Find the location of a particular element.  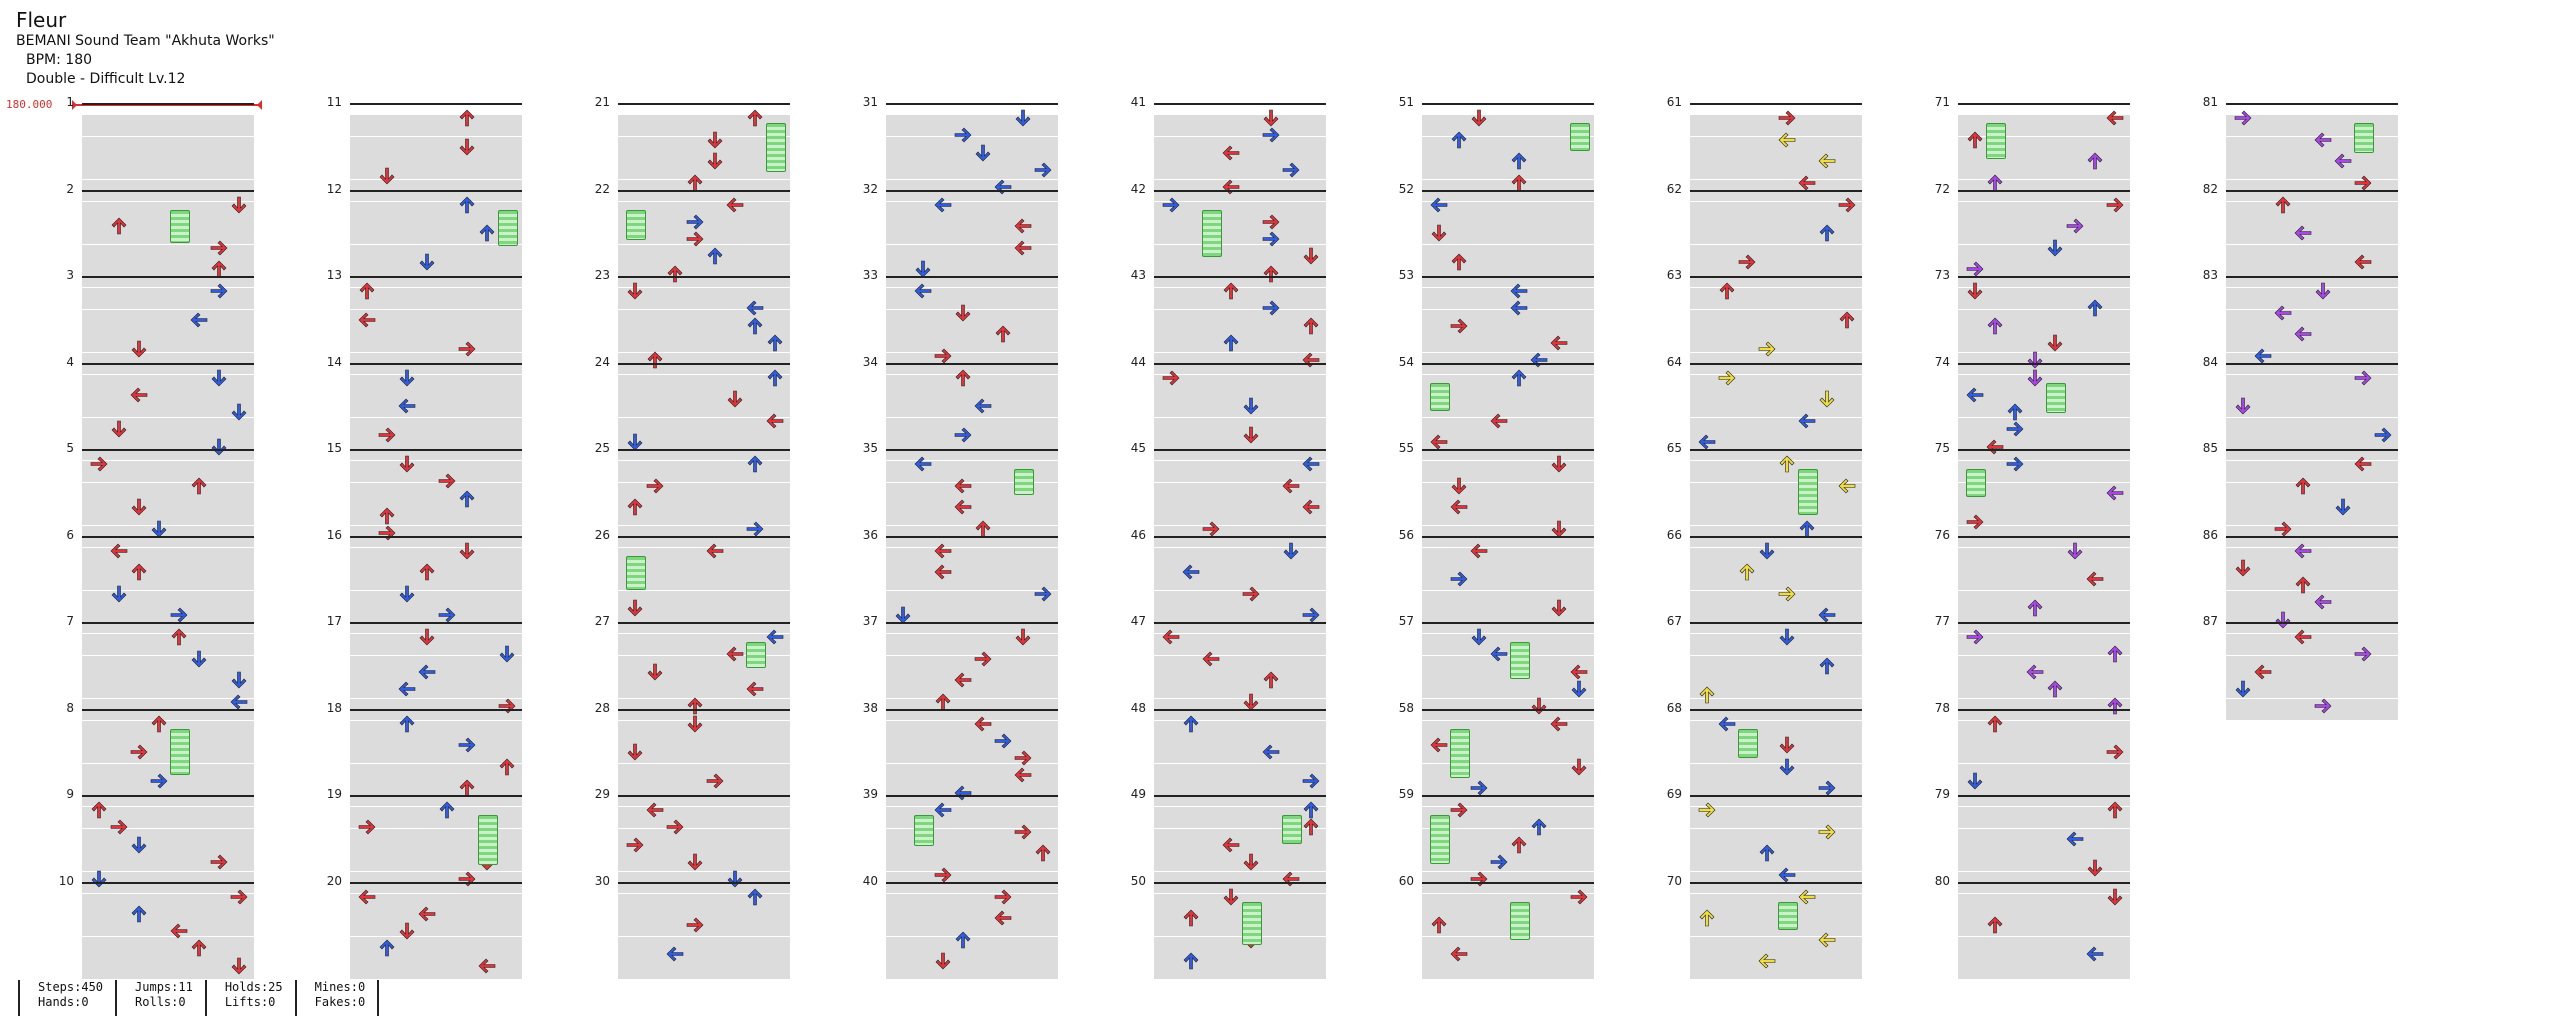

measure-number: 19 is located at coordinates (334, 794).